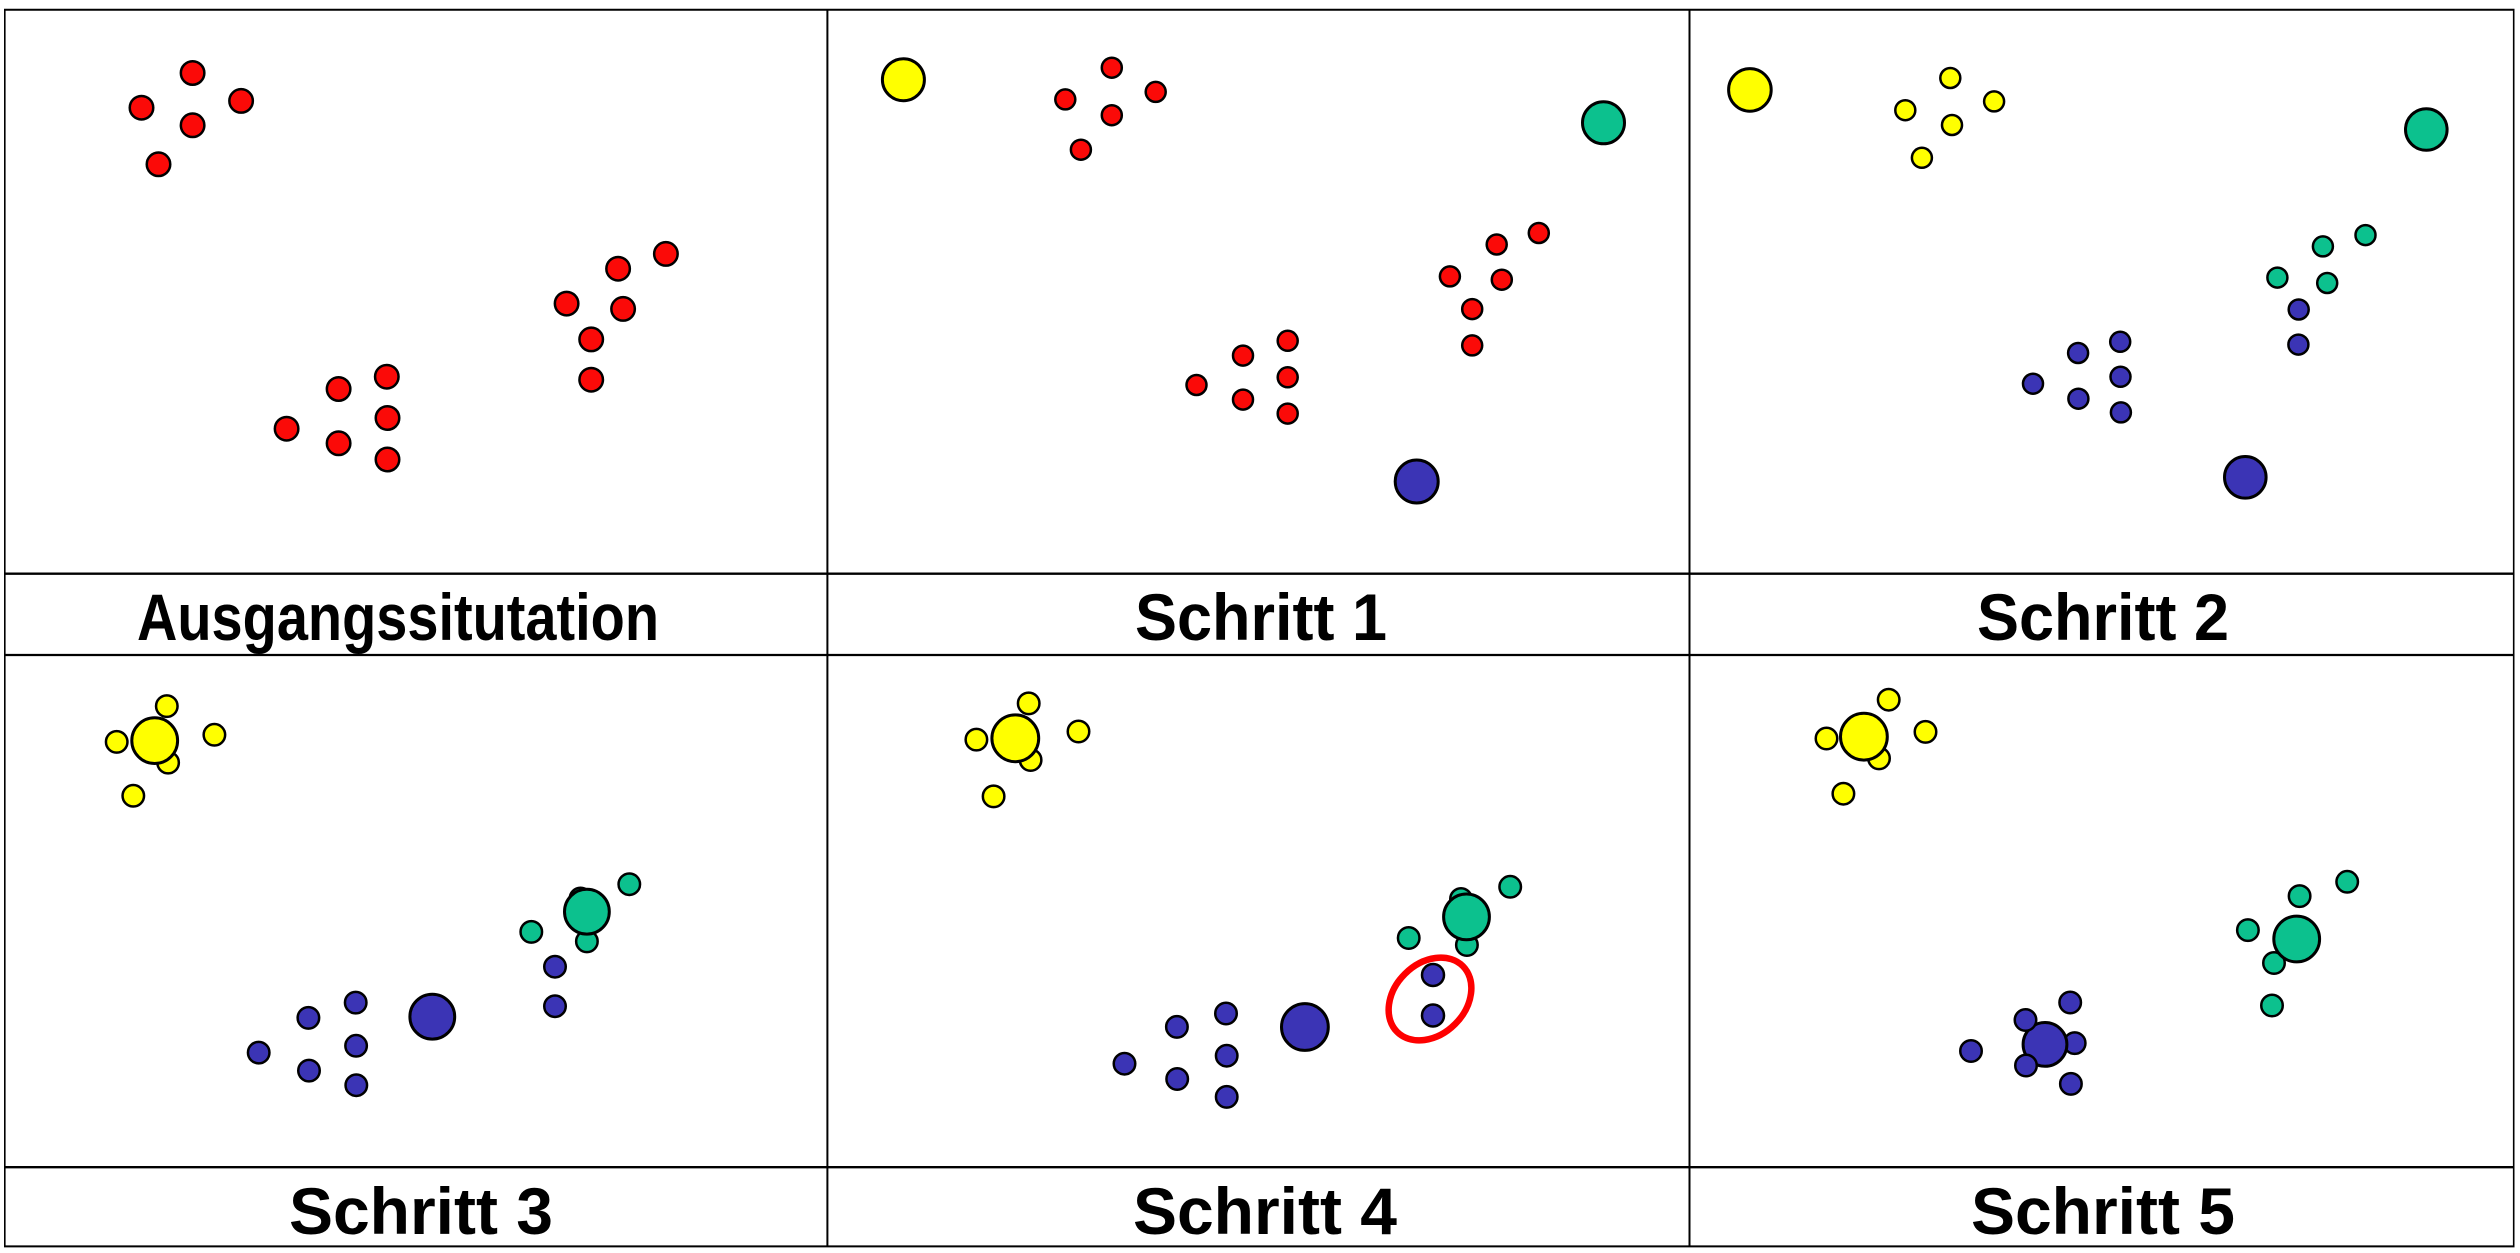  Describe the element at coordinates (2103, 1211) in the screenshot. I see `svg-text: Schritt 5` at that location.